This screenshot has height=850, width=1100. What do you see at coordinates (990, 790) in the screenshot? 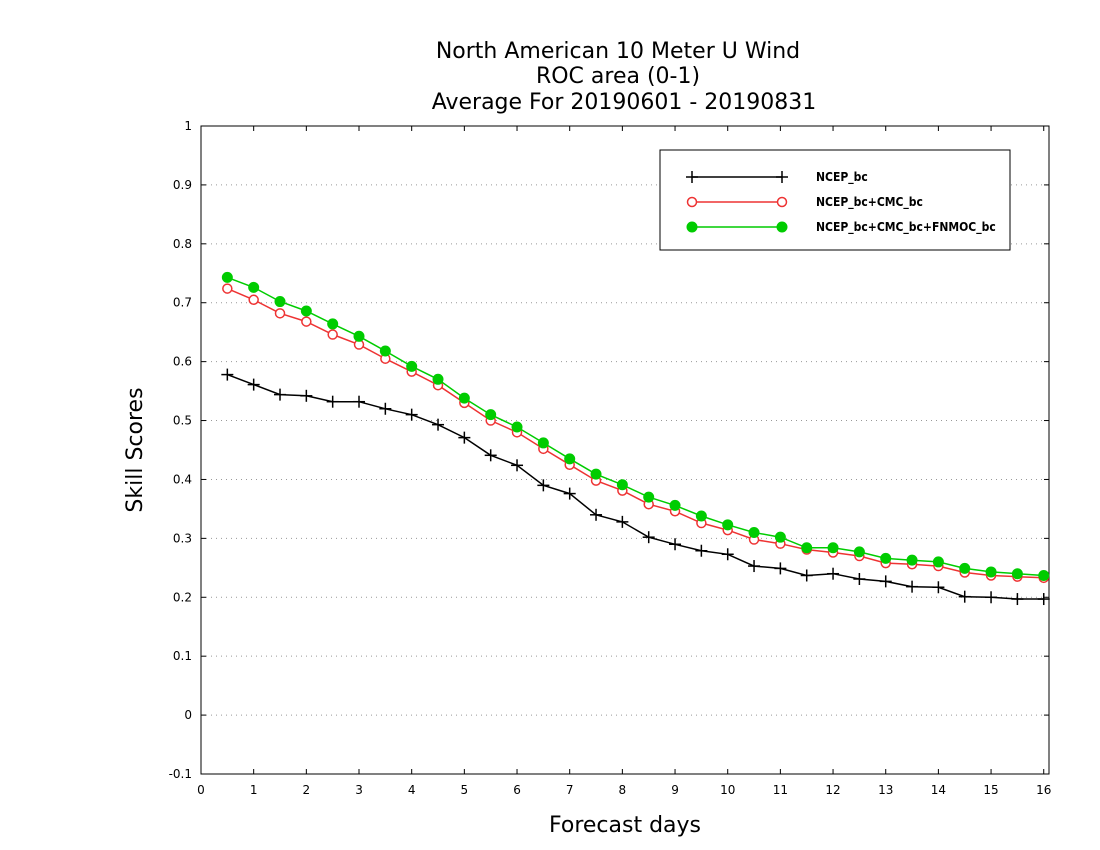
I see `x-tick-label: 15` at bounding box center [990, 790].